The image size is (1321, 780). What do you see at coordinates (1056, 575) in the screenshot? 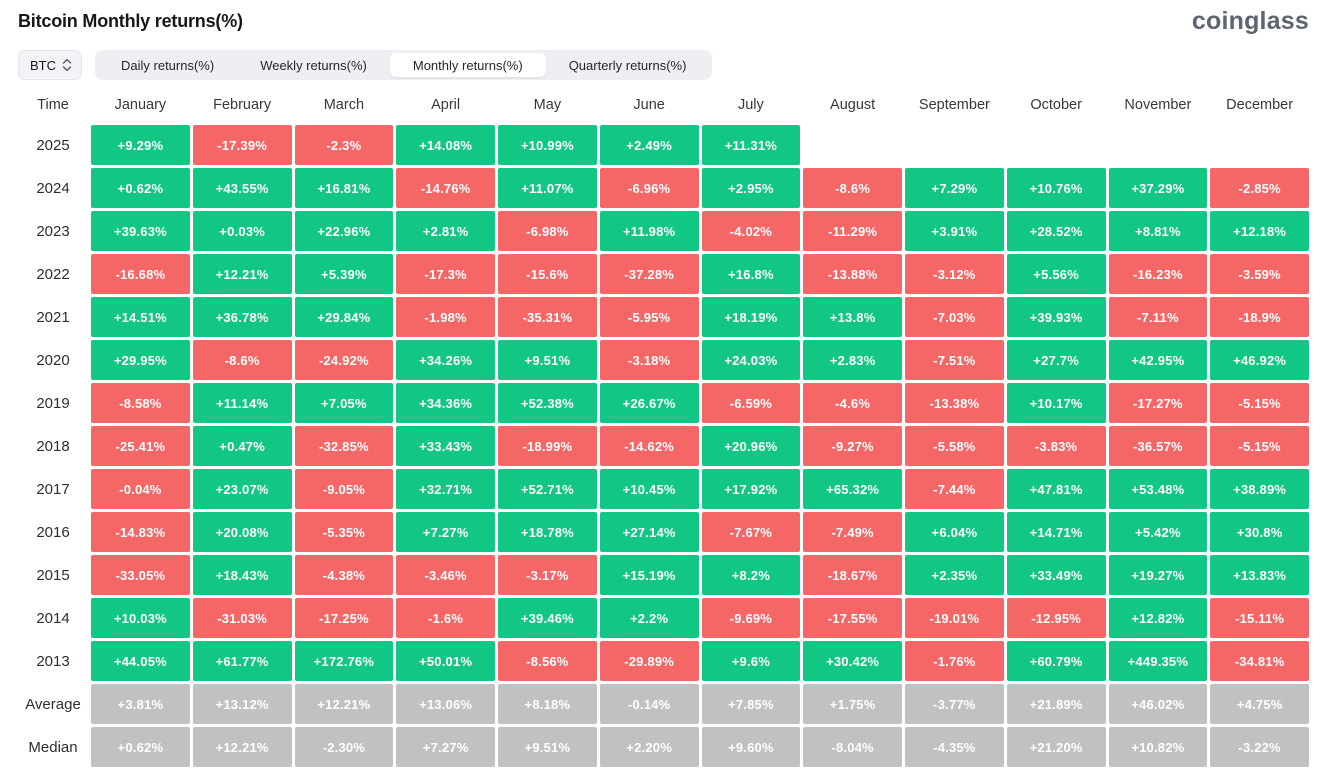
I see `return-cell: +33.49%` at bounding box center [1056, 575].